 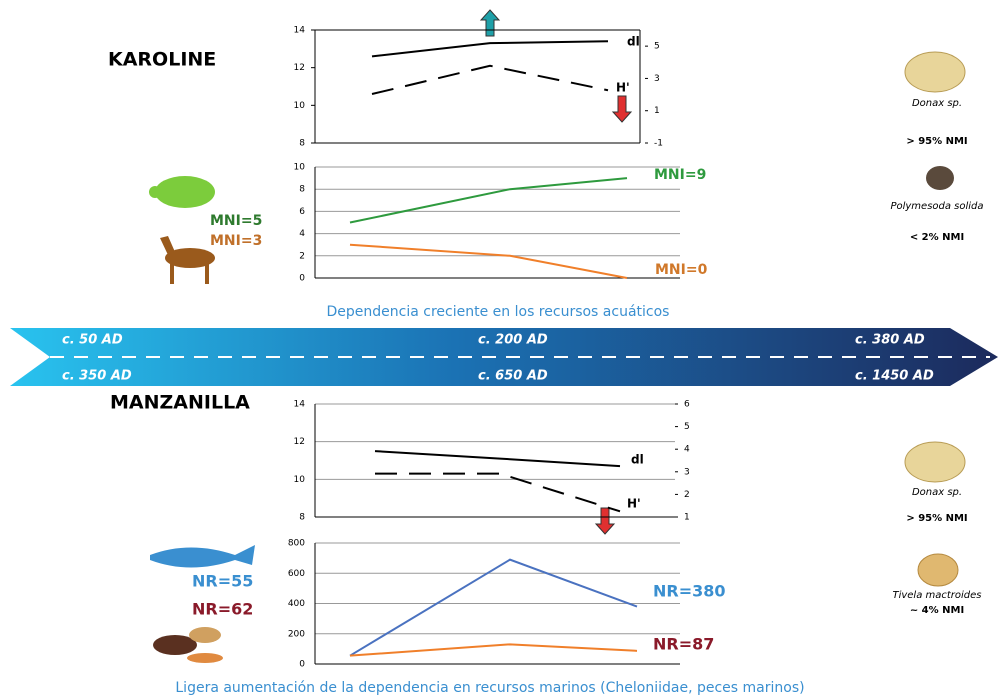 I want to click on period-label: c. 650 AD, so click(x=513, y=376).